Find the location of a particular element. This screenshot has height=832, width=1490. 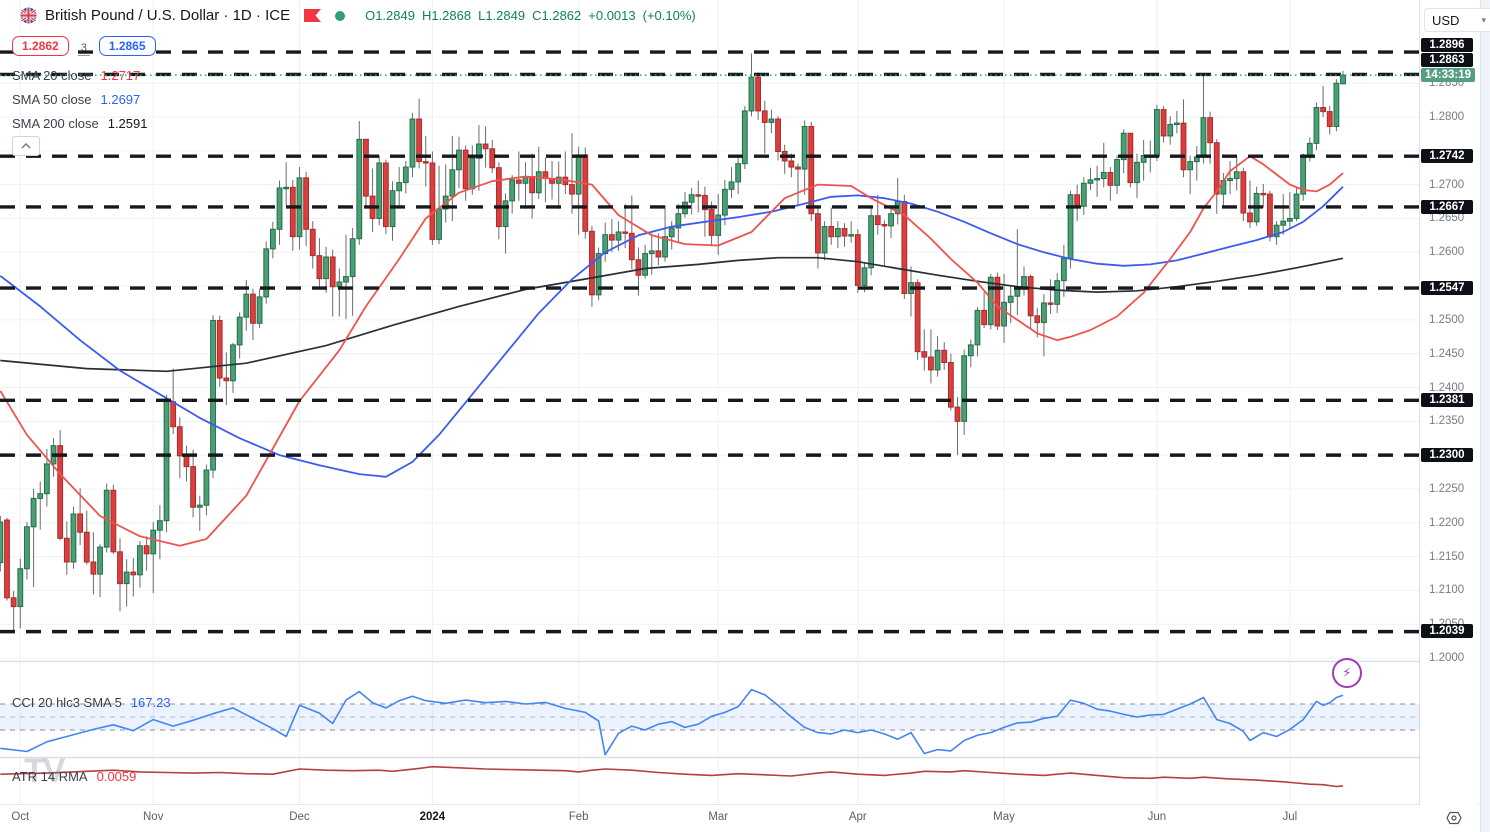

currency-dropdown: USD ▾ is located at coordinates (1457, 20).